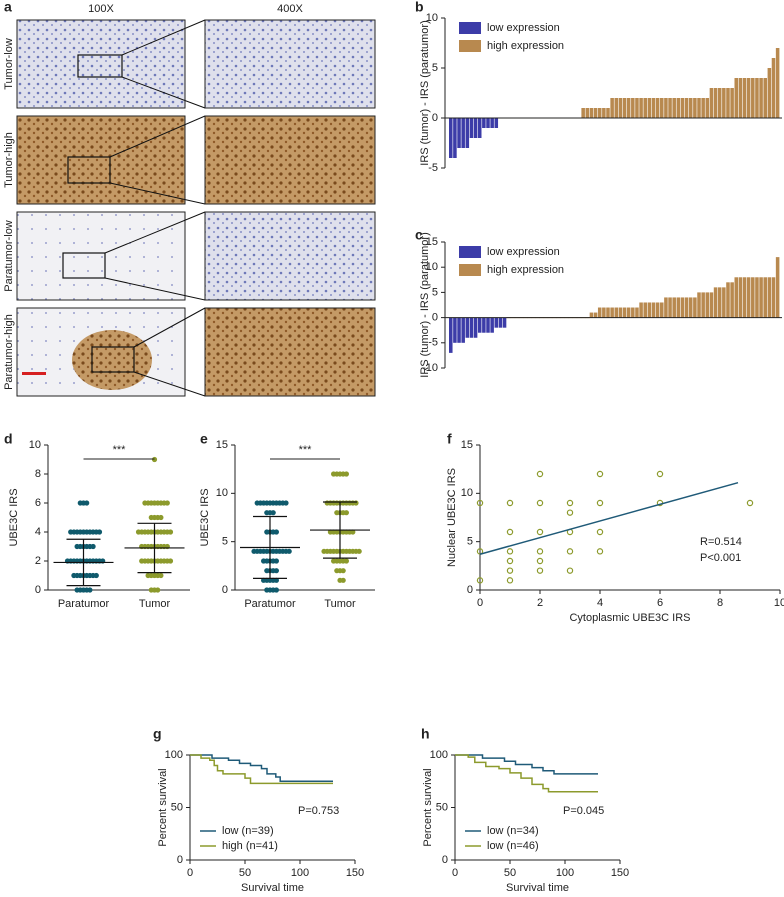  Describe the element at coordinates (340, 604) in the screenshot. I see `x-tick-label: Tumor` at that location.